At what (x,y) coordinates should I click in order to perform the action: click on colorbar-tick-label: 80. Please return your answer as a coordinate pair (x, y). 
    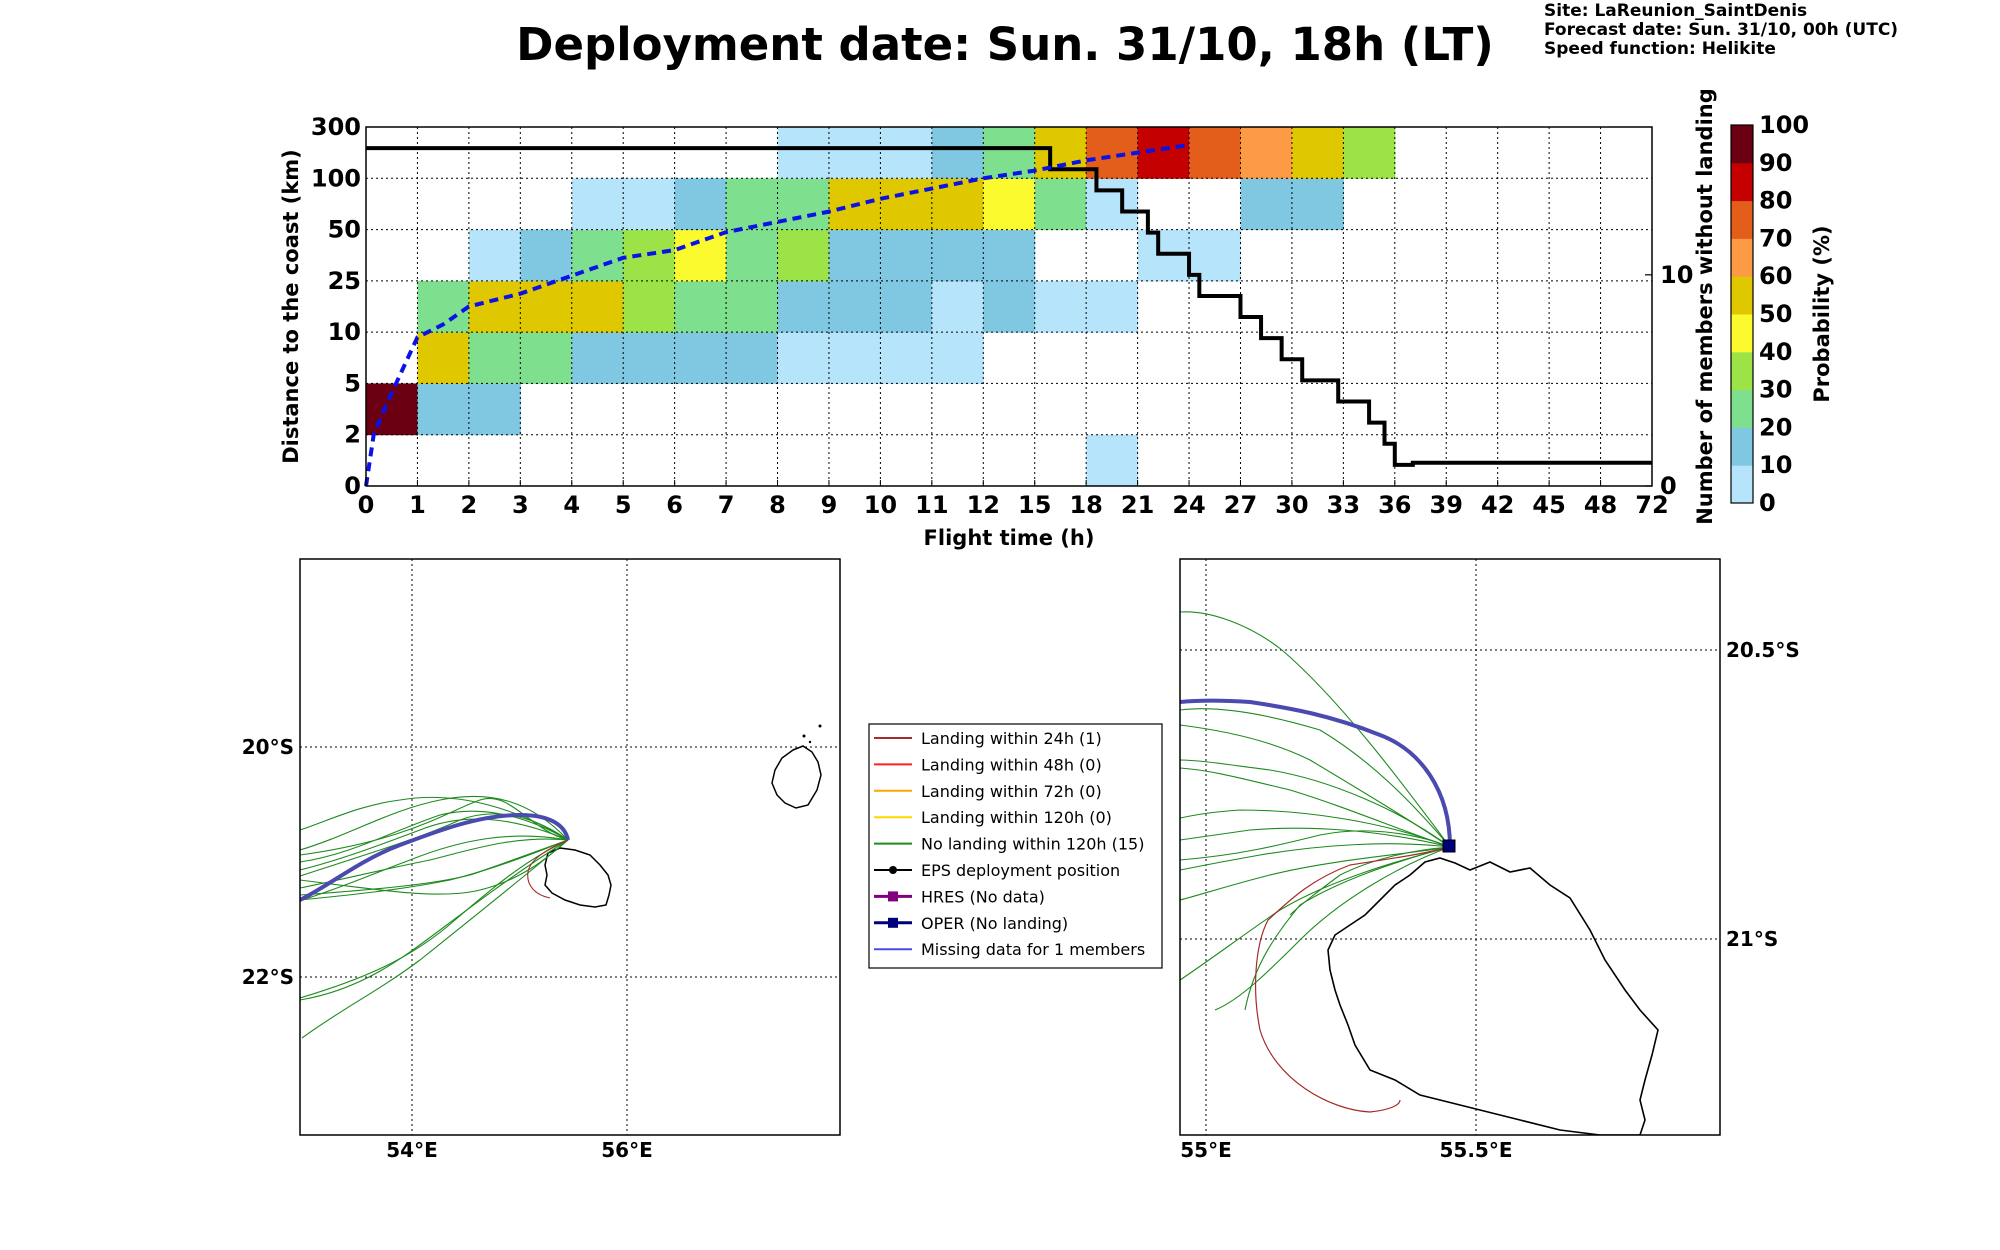
    Looking at the image, I should click on (1775, 201).